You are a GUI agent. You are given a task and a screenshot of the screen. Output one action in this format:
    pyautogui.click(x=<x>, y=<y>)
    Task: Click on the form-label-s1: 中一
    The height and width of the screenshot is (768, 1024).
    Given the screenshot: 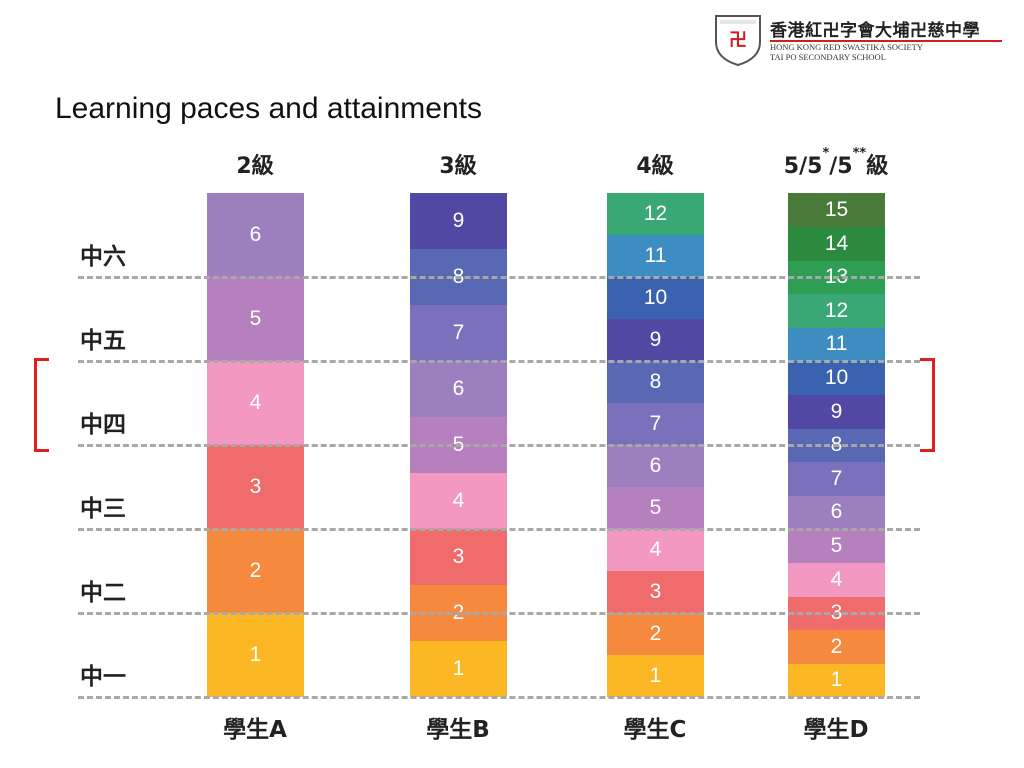 What is the action you would take?
    pyautogui.click(x=103, y=677)
    